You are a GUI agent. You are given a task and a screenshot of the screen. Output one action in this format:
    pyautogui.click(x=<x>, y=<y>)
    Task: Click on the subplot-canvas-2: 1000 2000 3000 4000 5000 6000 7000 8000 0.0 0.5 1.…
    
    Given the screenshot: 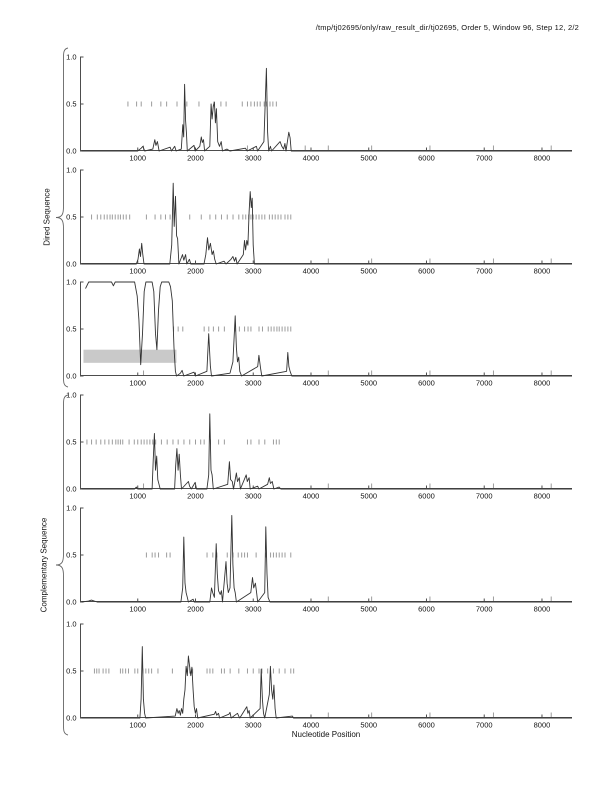 What is the action you would take?
    pyautogui.click(x=319, y=221)
    